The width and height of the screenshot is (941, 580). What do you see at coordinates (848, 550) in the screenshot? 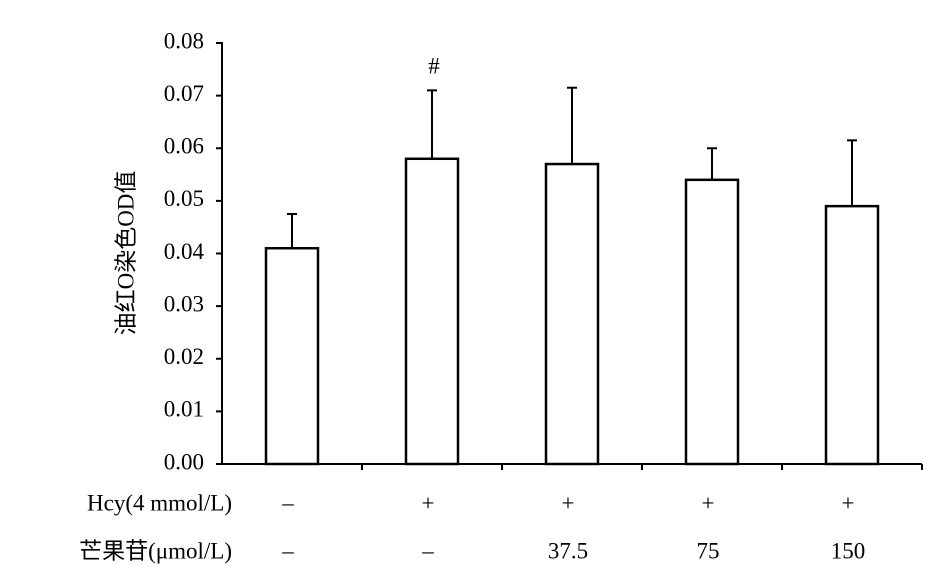
I see `treatment-value: 150` at bounding box center [848, 550].